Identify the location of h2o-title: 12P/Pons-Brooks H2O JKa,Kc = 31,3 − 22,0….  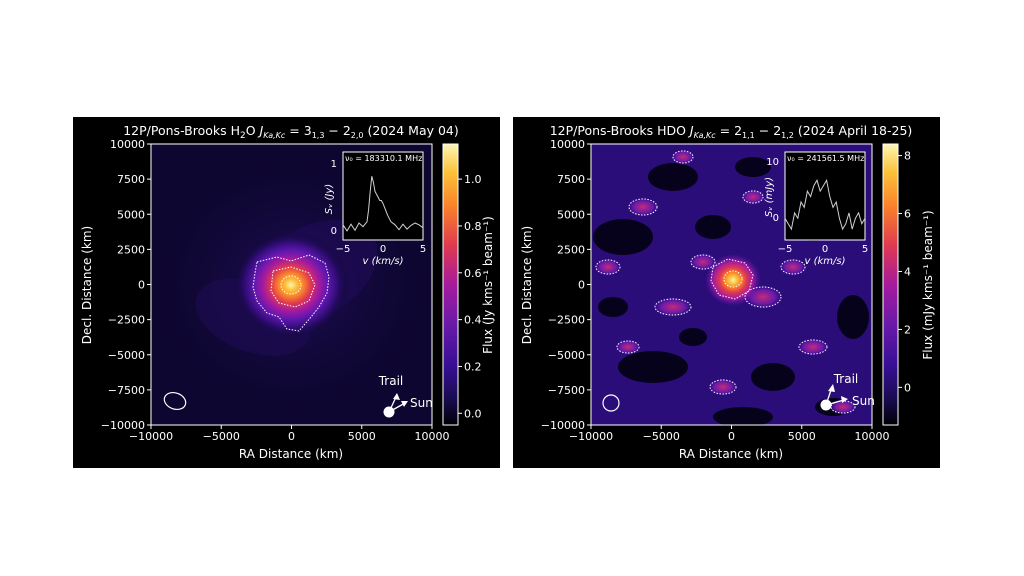
(291, 132).